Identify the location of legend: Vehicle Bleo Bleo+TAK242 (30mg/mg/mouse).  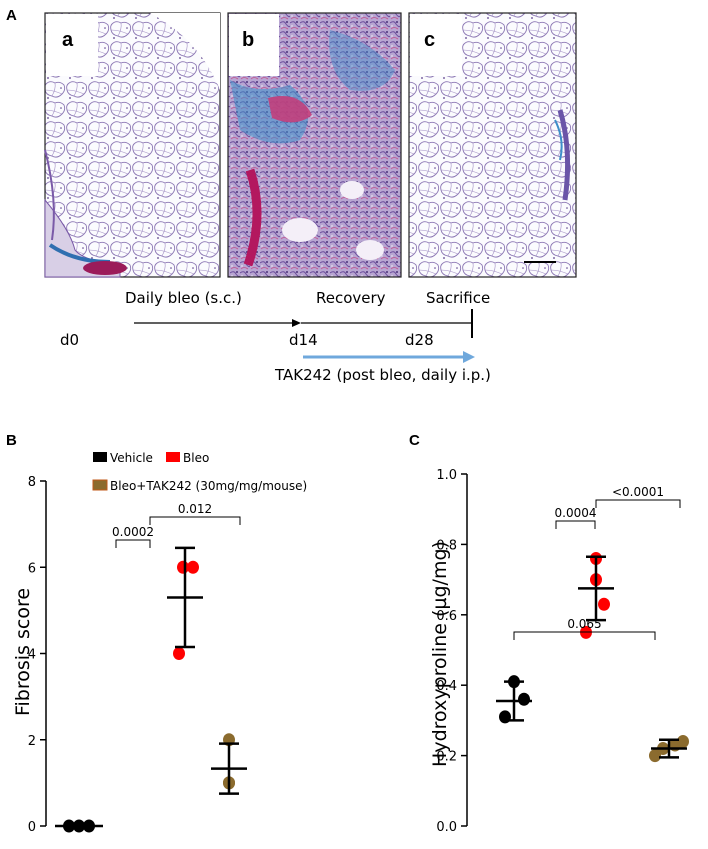
(199, 472).